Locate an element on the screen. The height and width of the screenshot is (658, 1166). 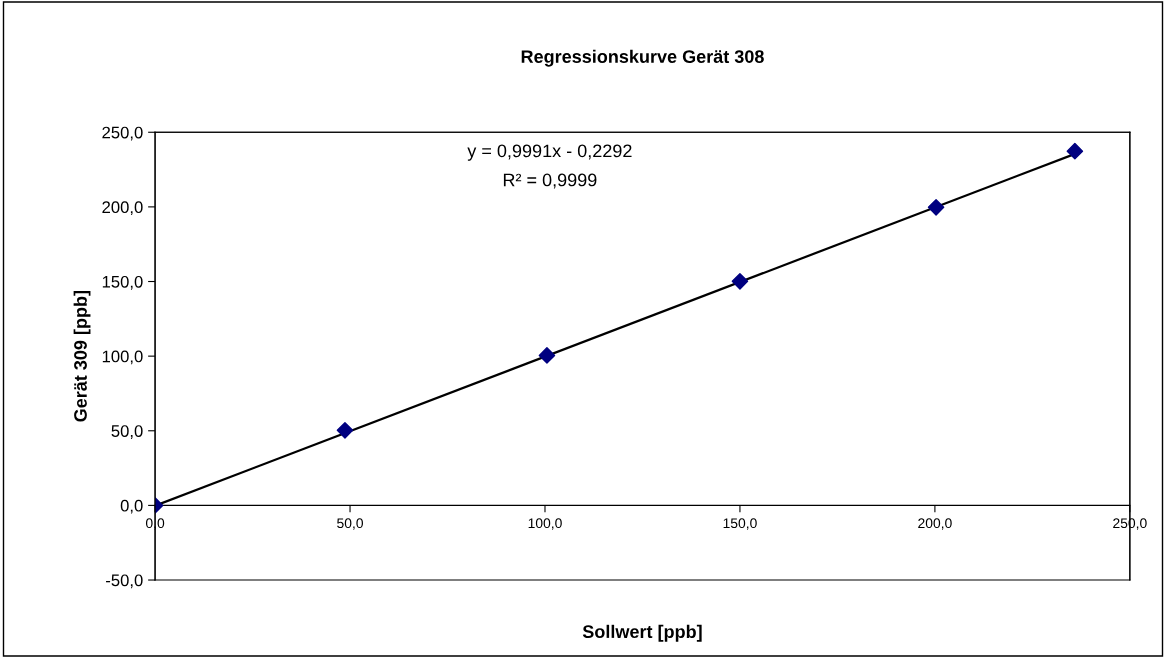
y-tick-label: 150,0 is located at coordinates (122, 282).